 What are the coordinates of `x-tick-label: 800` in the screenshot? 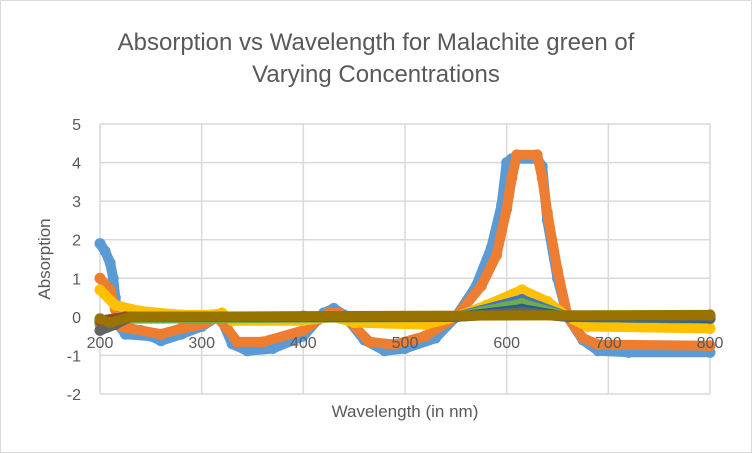 It's located at (710, 343).